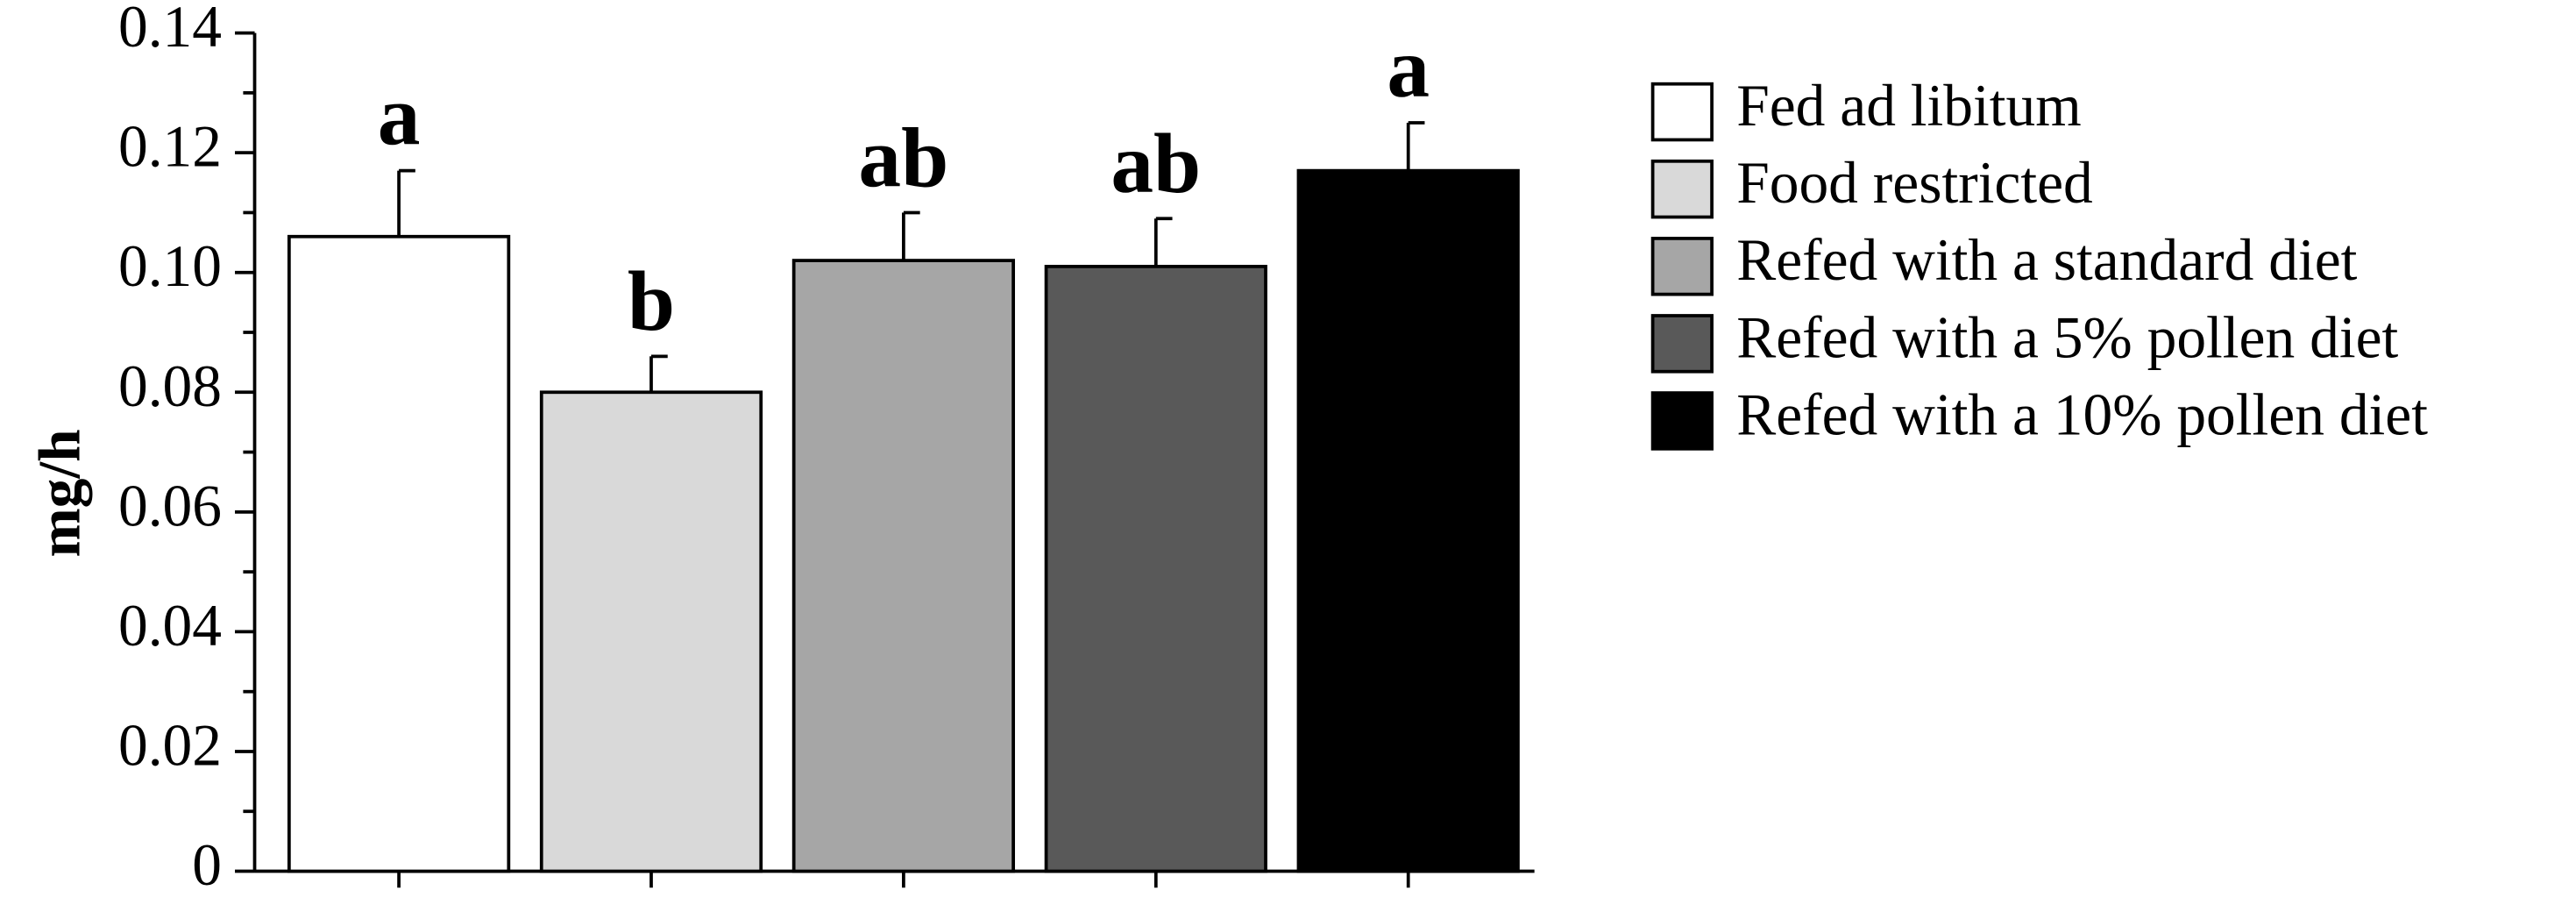  I want to click on y-tick-label: 0.06, so click(170, 505).